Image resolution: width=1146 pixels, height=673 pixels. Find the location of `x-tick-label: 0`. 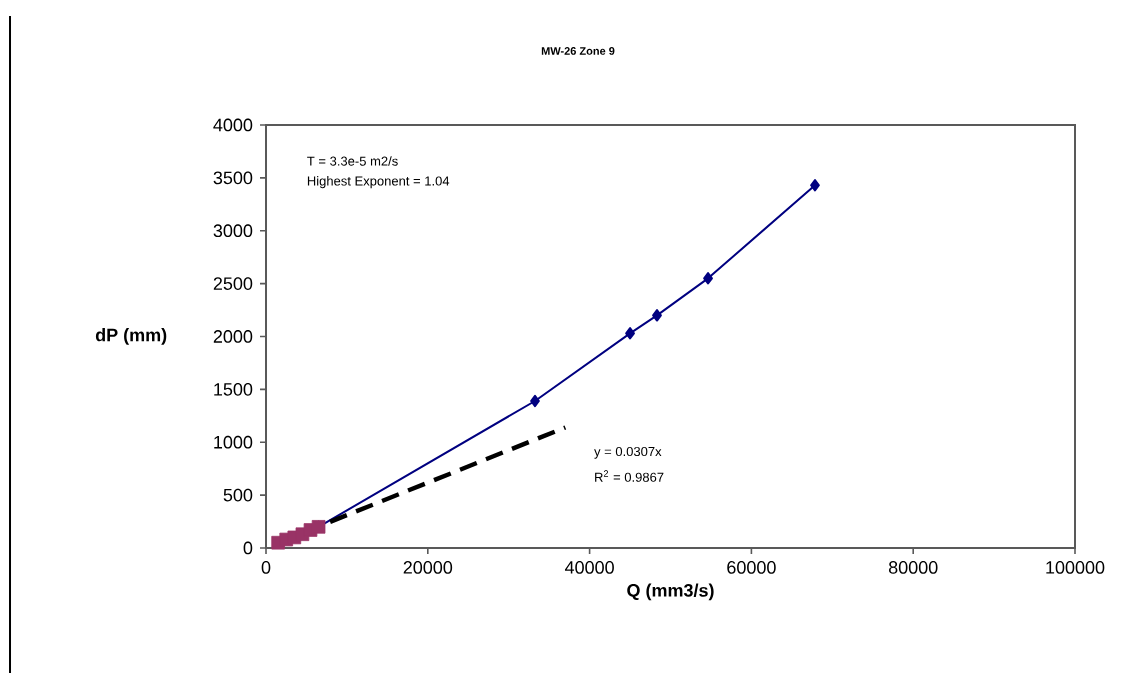

x-tick-label: 0 is located at coordinates (266, 567).